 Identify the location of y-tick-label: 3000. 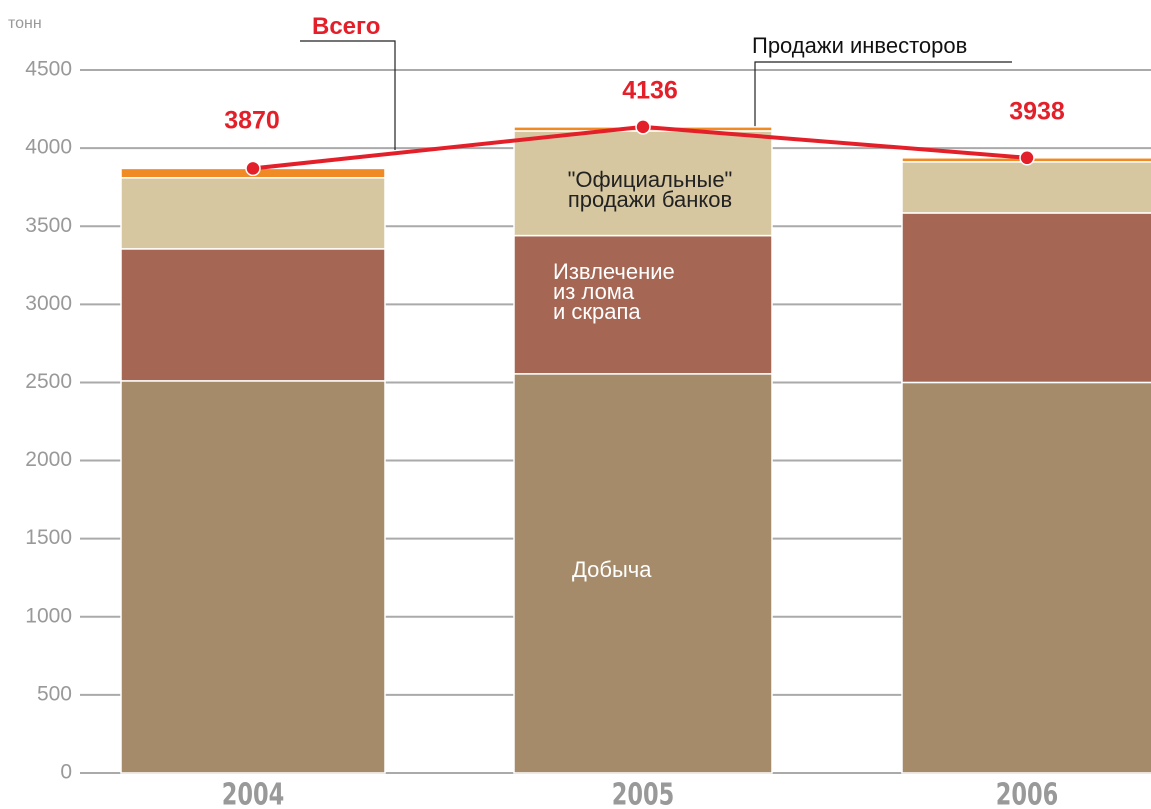
(48, 303).